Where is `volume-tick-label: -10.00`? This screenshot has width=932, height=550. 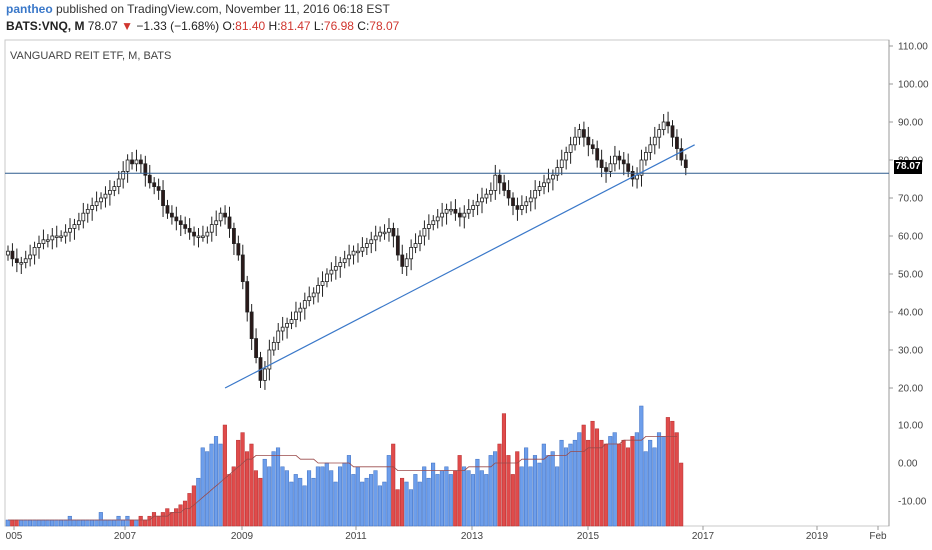
volume-tick-label: -10.00 is located at coordinates (912, 502).